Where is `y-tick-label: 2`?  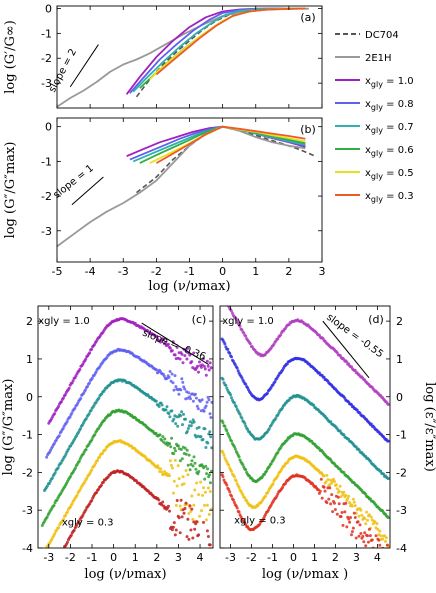
y-tick-label: 2 is located at coordinates (29, 321).